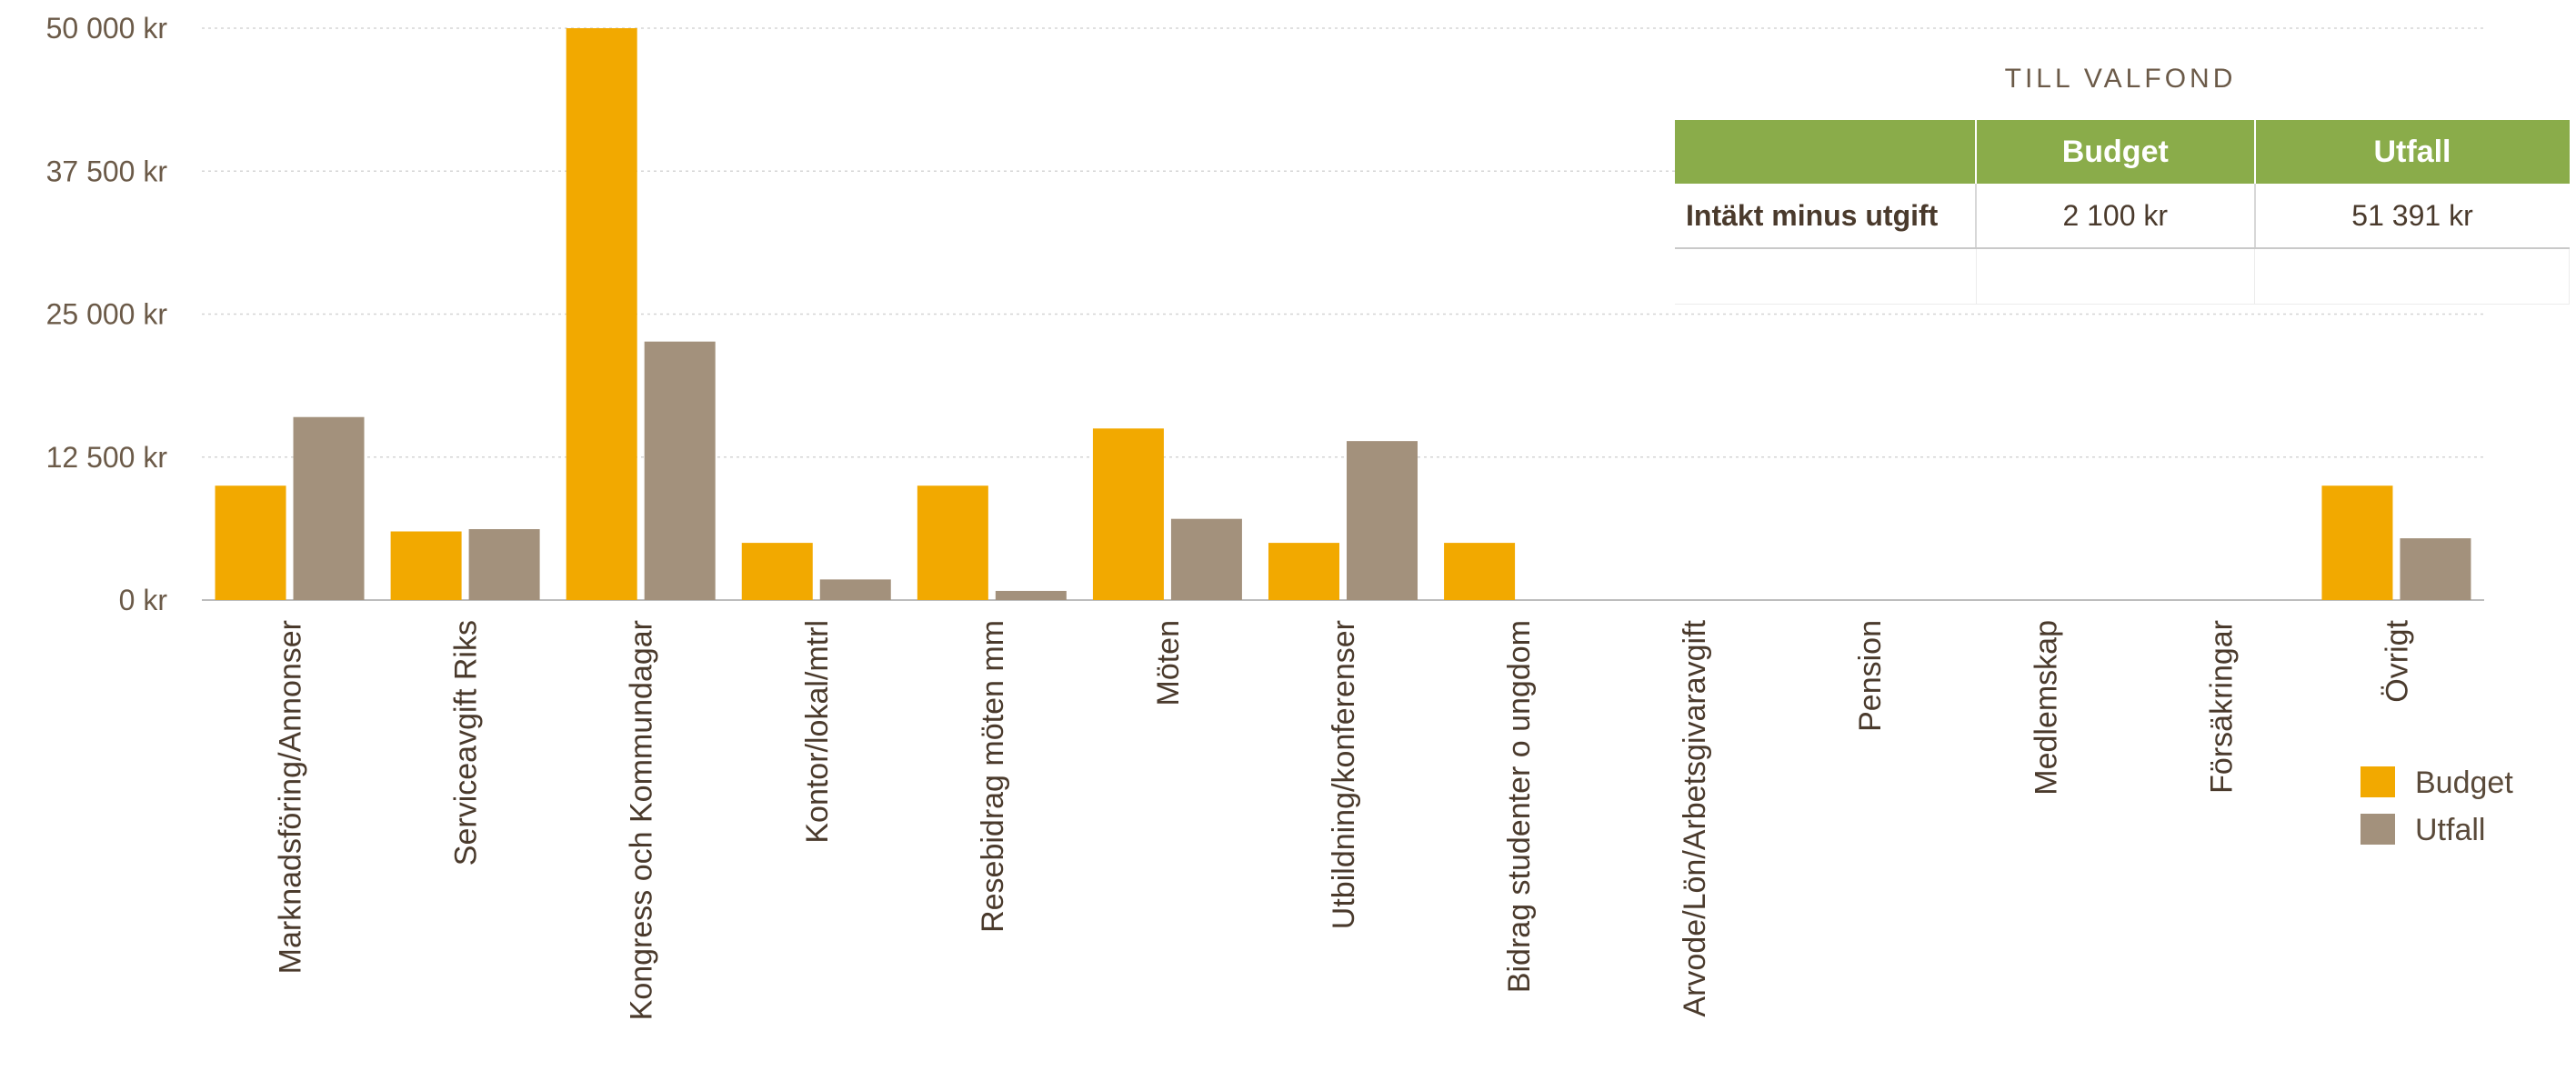  Describe the element at coordinates (993, 777) in the screenshot. I see `x-category-label: Resebidrag möten mm` at that location.